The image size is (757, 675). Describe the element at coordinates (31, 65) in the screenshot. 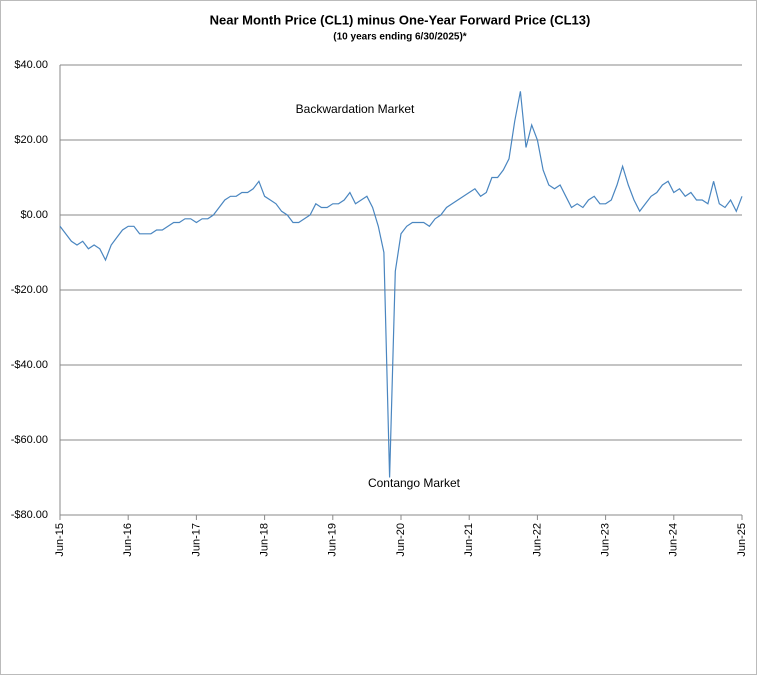

I see `y-tick-label: $40.00` at that location.